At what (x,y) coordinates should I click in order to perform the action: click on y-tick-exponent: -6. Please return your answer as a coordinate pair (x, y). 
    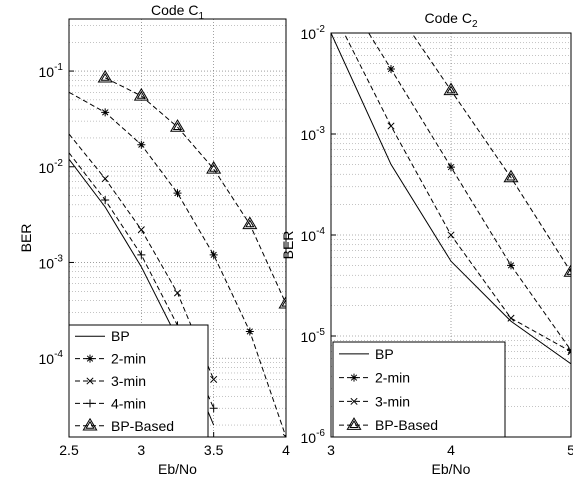
    Looking at the image, I should click on (320, 433).